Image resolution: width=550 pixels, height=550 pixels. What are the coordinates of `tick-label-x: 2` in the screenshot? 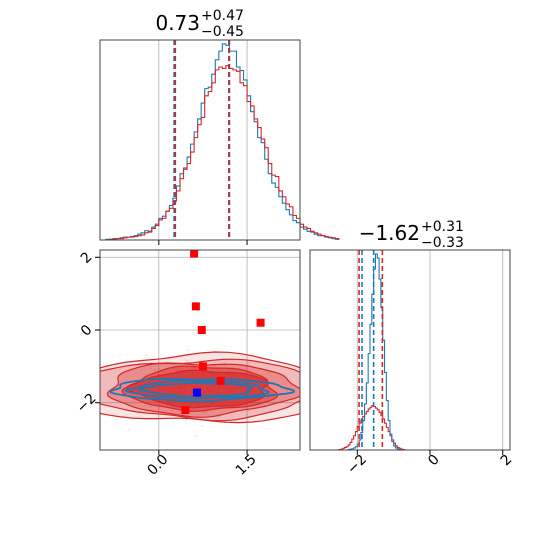 It's located at (507, 461).